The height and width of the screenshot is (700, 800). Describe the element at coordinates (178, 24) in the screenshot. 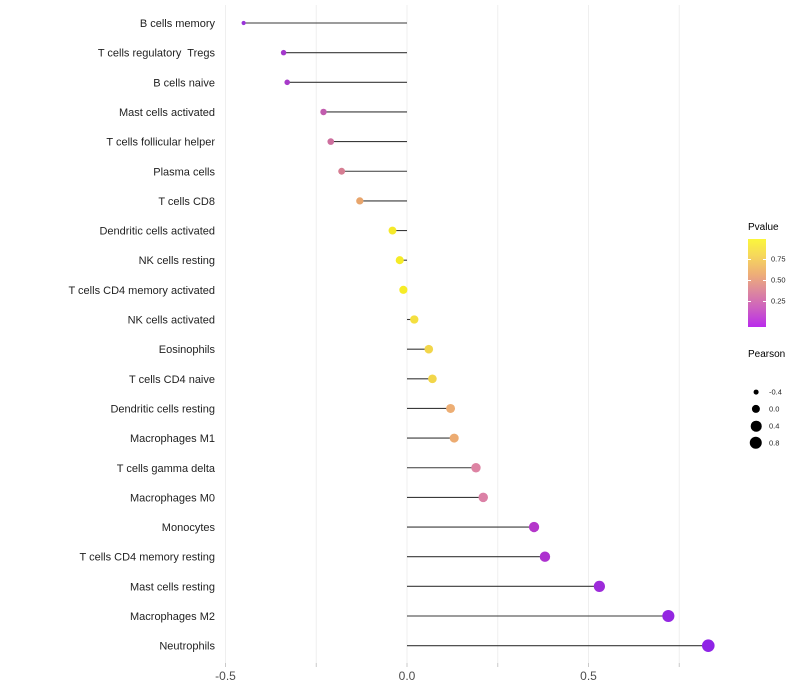

I see `row-label: B cells memory` at that location.